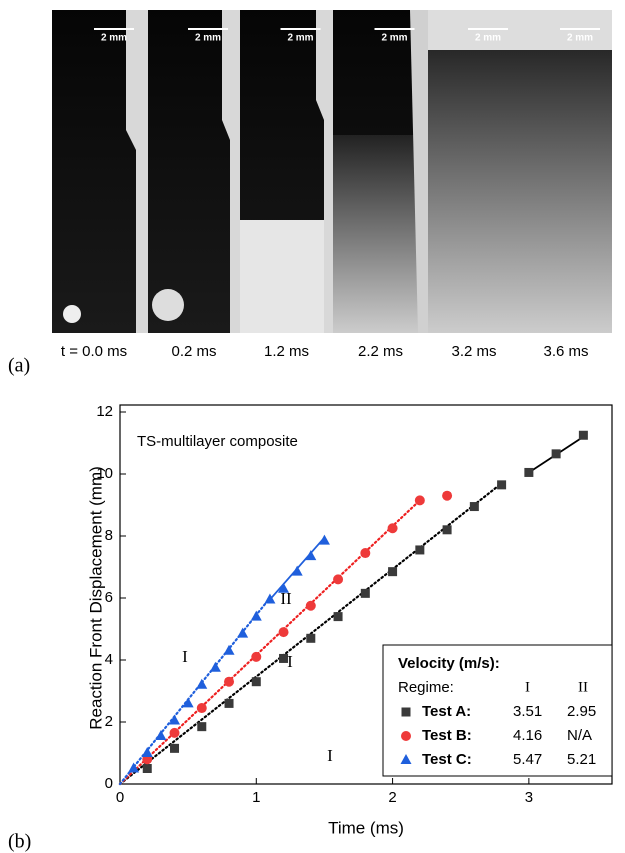 This screenshot has height=853, width=625. What do you see at coordinates (426, 687) in the screenshot?
I see `legend-header: Regime:` at bounding box center [426, 687].